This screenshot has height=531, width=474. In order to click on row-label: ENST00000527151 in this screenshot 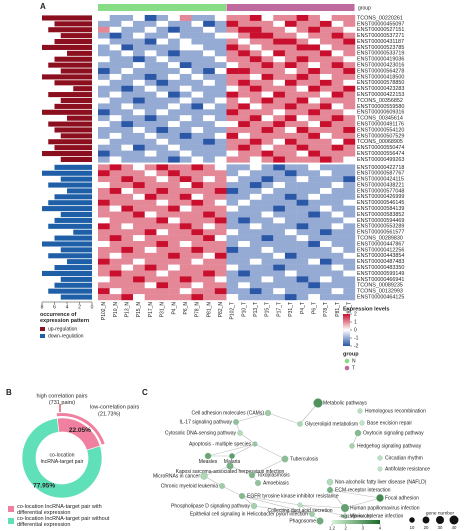, I will do `click(380, 30)`.